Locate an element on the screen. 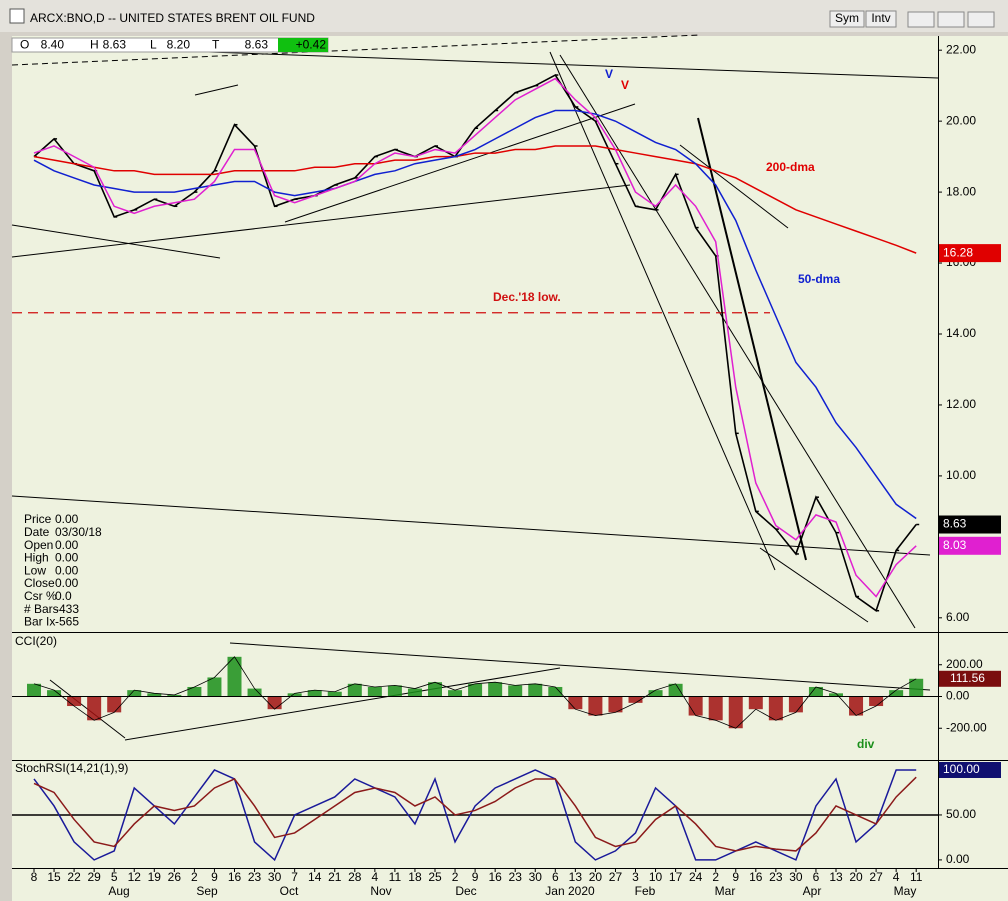  sym-button is located at coordinates (847, 19).